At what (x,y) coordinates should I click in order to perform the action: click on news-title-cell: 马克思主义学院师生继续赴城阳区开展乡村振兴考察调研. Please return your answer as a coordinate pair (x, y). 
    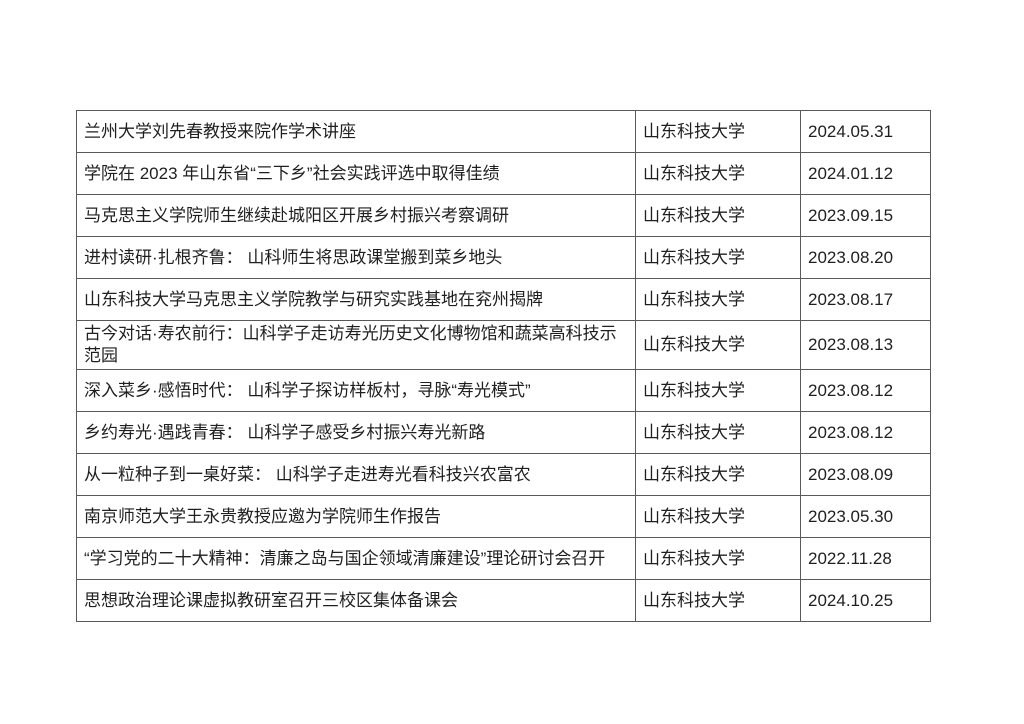
    Looking at the image, I should click on (356, 215).